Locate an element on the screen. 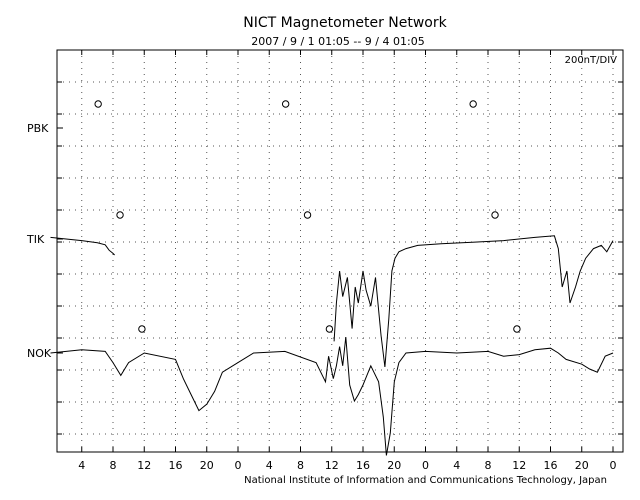  chart-title: NICT Magnetometer Network is located at coordinates (345, 23).